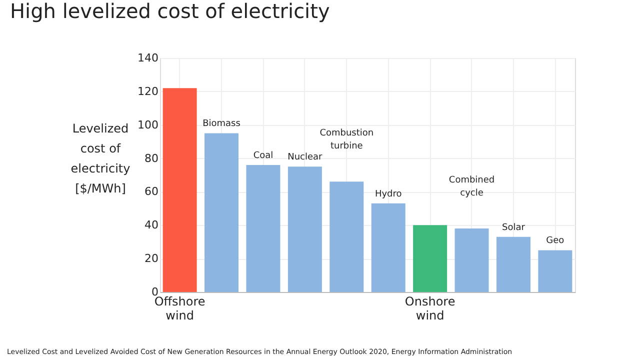  Describe the element at coordinates (180, 308) in the screenshot. I see `x-tick-label: Offshore wind` at that location.